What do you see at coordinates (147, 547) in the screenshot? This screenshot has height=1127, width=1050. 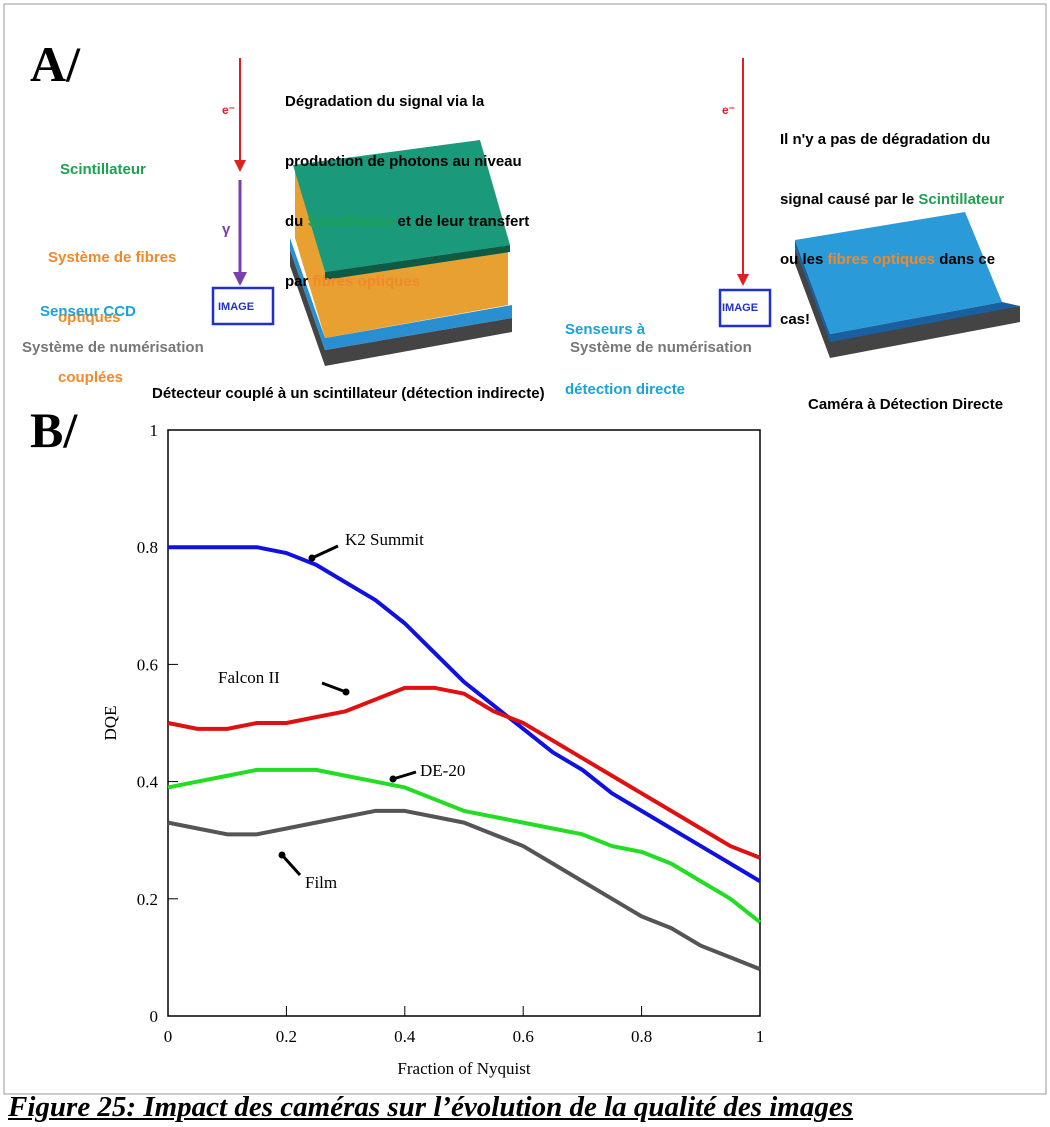 I see `y-tick-label: 0.8` at bounding box center [147, 547].